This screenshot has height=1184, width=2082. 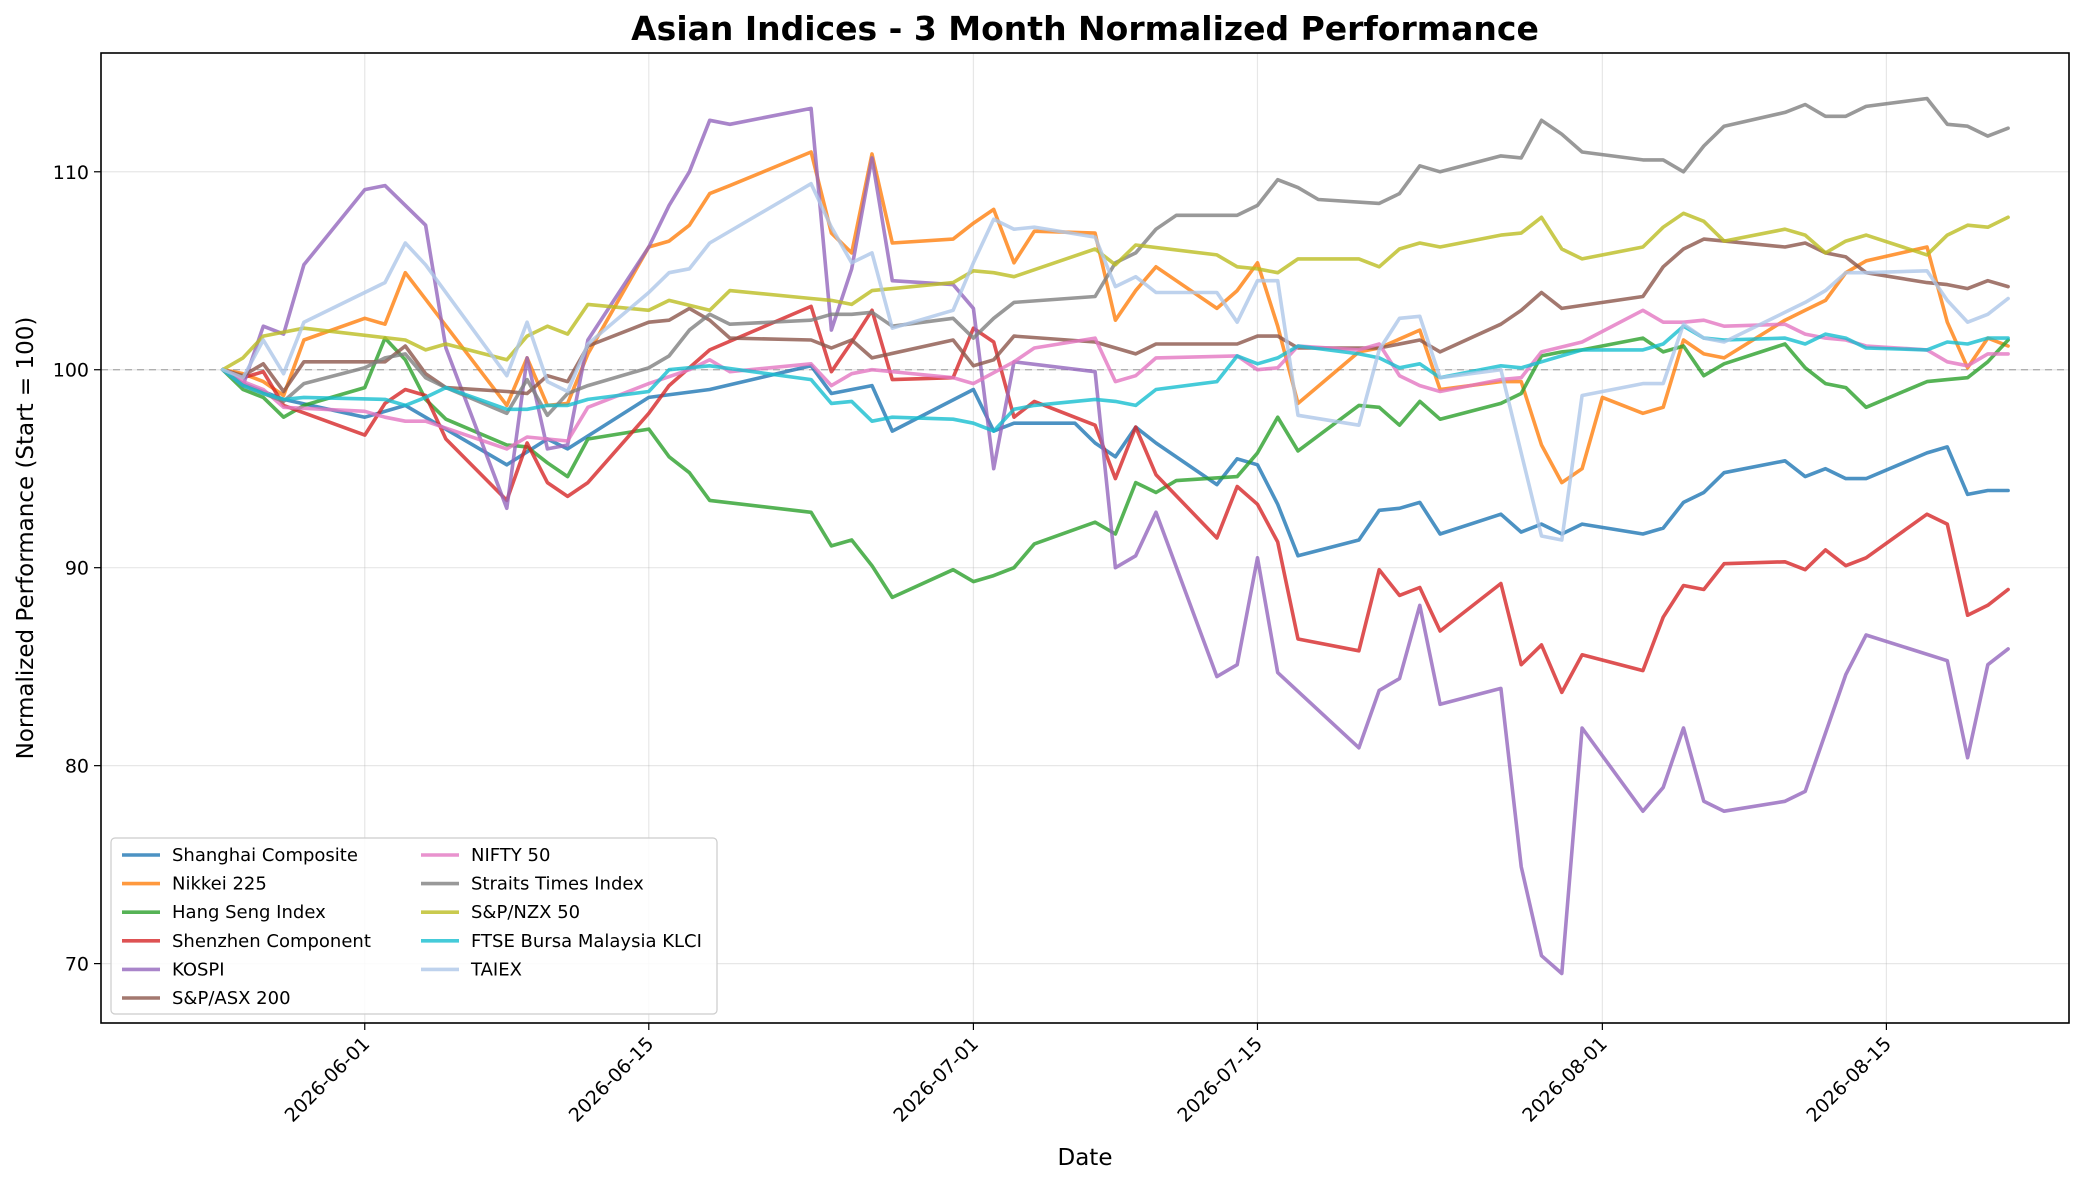 I want to click on x-tick-label: 2026-07-15, so click(x=1220, y=1080).